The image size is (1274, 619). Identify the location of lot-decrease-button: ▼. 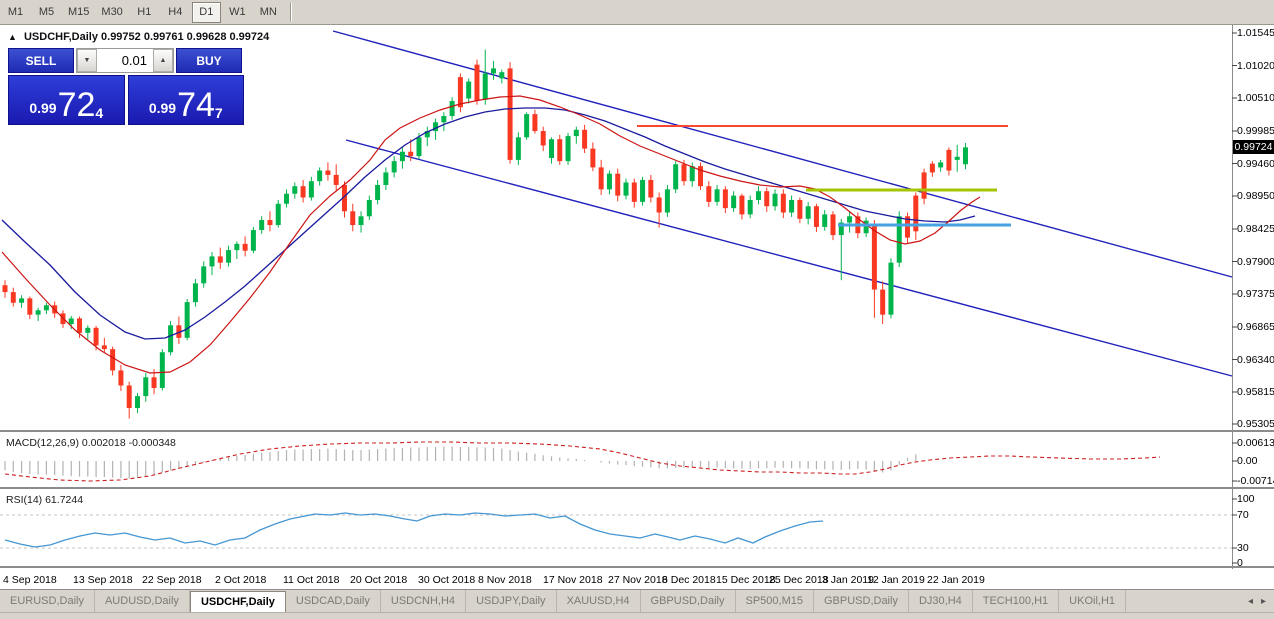
(87, 60).